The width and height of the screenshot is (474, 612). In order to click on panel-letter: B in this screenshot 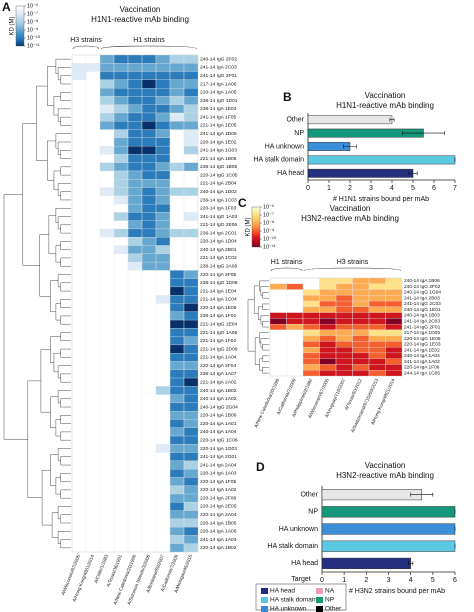, I will do `click(287, 97)`.